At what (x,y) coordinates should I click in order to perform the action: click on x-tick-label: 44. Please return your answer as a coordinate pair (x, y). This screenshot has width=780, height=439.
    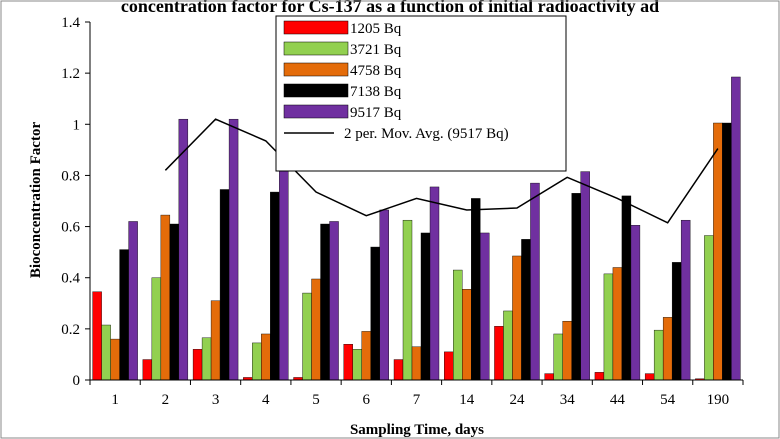
    Looking at the image, I should click on (618, 400).